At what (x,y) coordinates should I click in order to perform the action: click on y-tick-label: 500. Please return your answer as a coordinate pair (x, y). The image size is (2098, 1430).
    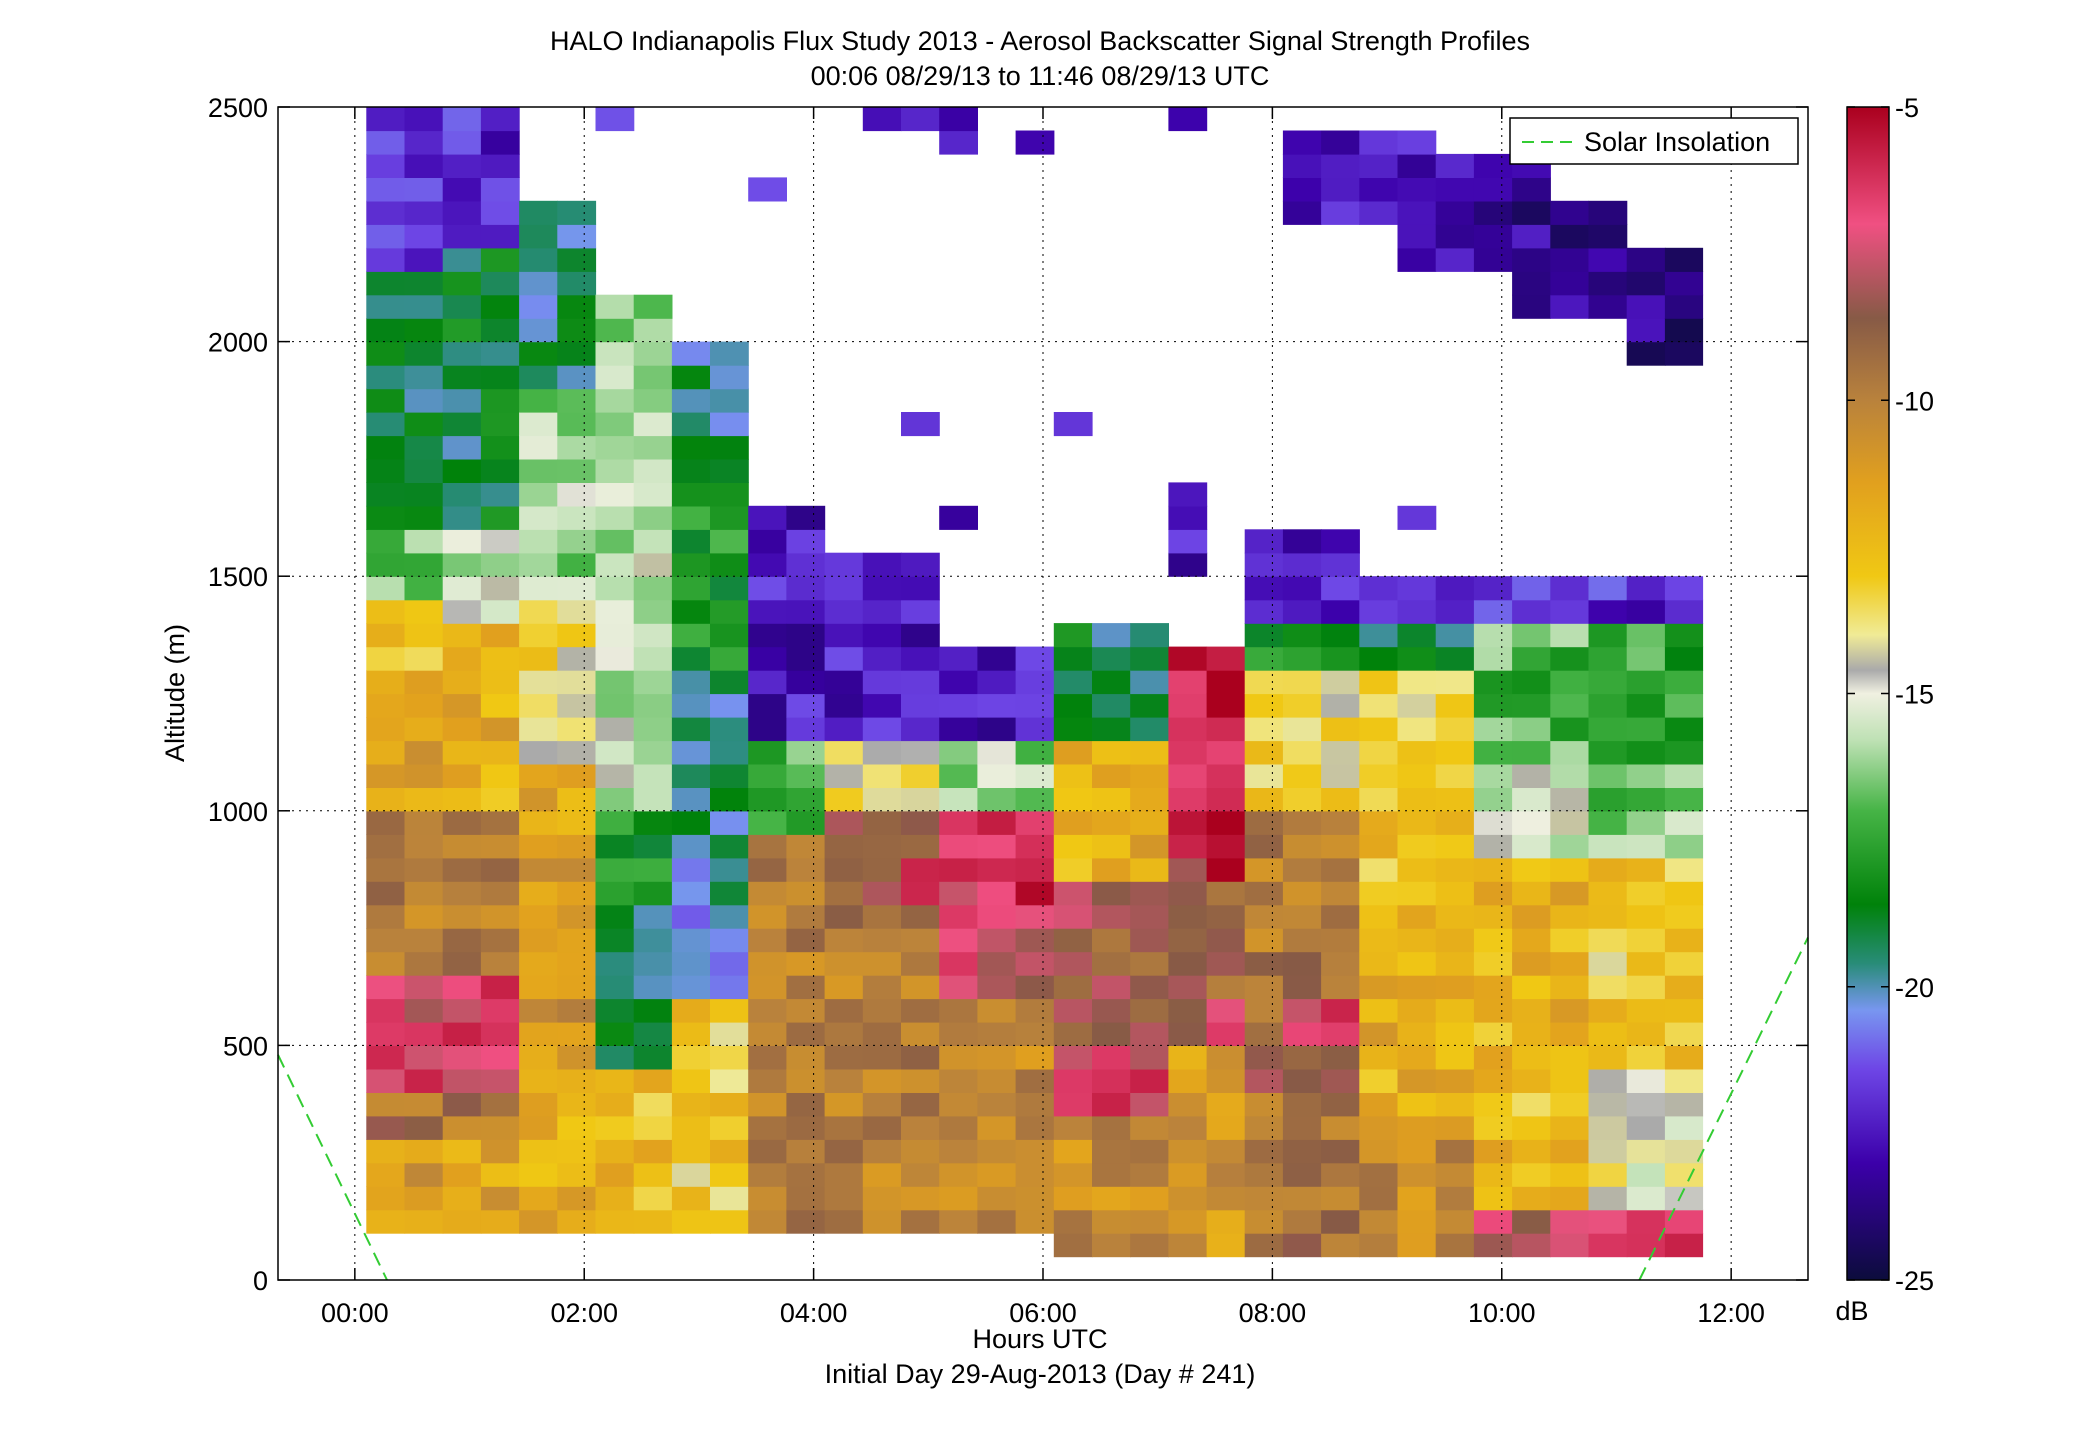
    Looking at the image, I should click on (245, 1046).